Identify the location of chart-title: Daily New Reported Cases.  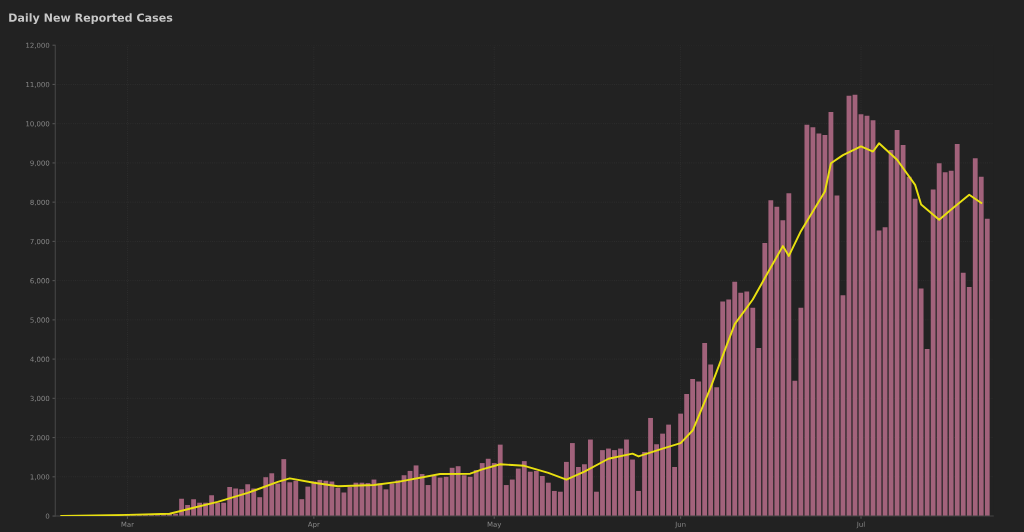
(91, 19).